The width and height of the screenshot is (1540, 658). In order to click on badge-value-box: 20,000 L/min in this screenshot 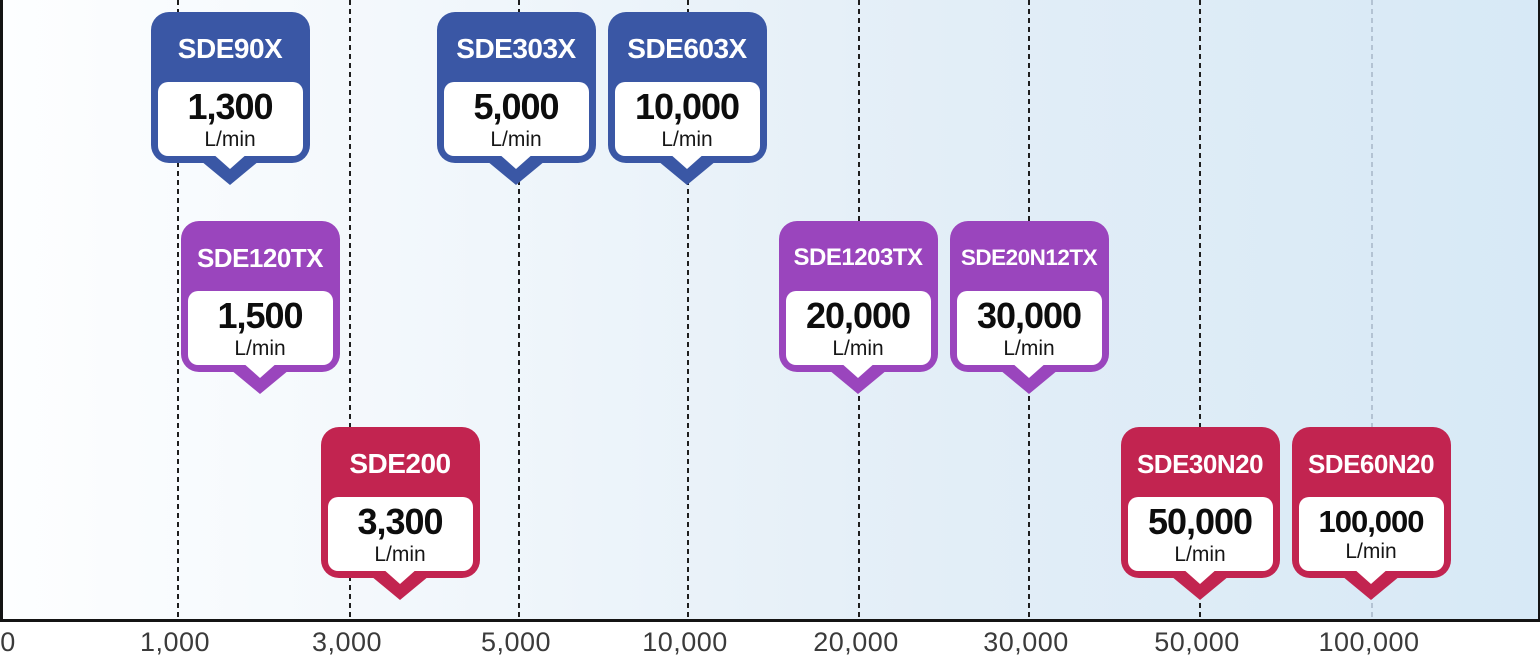, I will do `click(858, 328)`.